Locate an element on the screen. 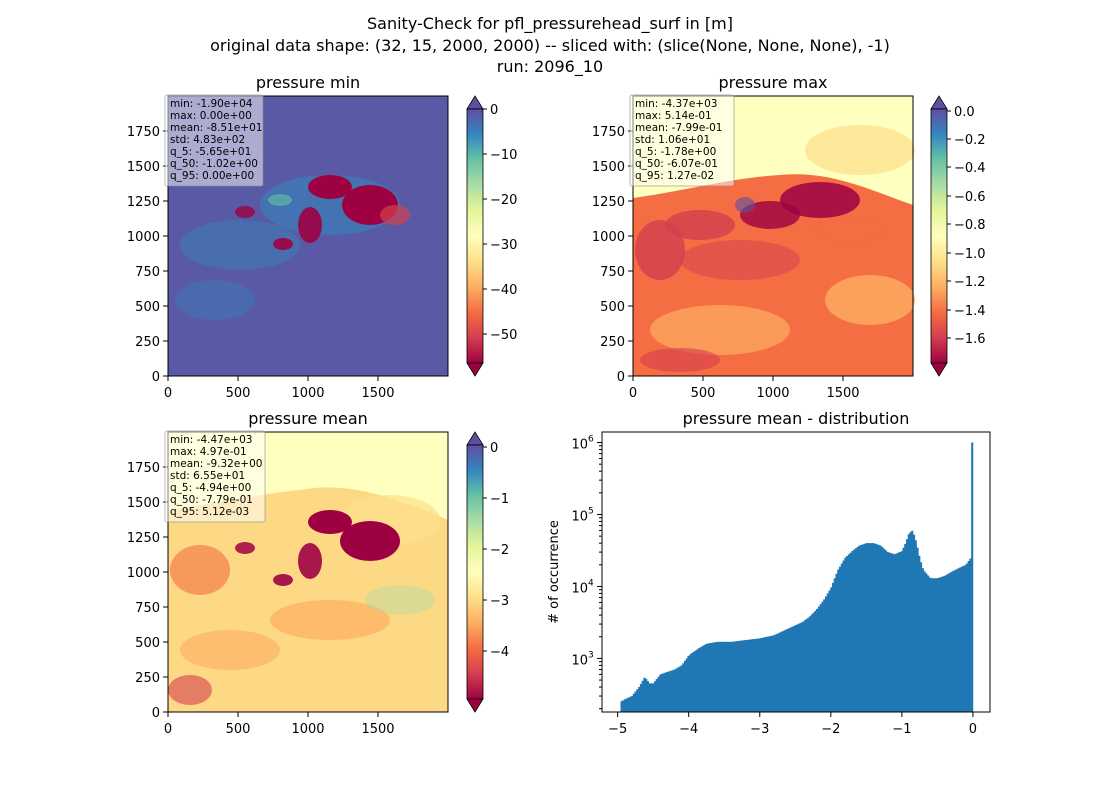  y-tick-label: 1000 is located at coordinates (143, 573).